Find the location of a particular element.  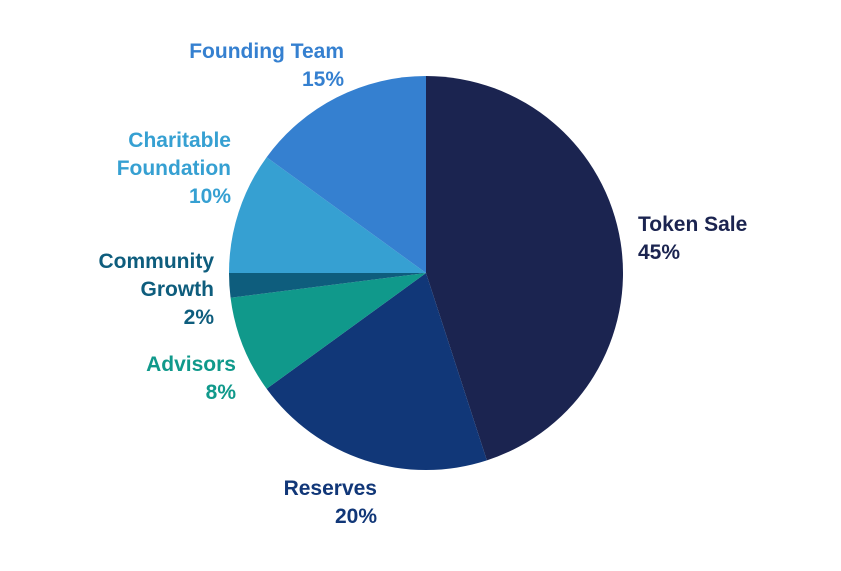

pie-label-founding-team: Founding Team 15% is located at coordinates (266, 65).